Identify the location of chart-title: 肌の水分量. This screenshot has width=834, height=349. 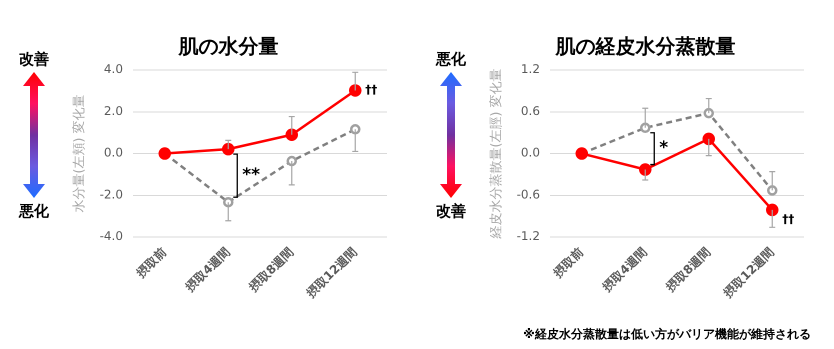
(228, 46).